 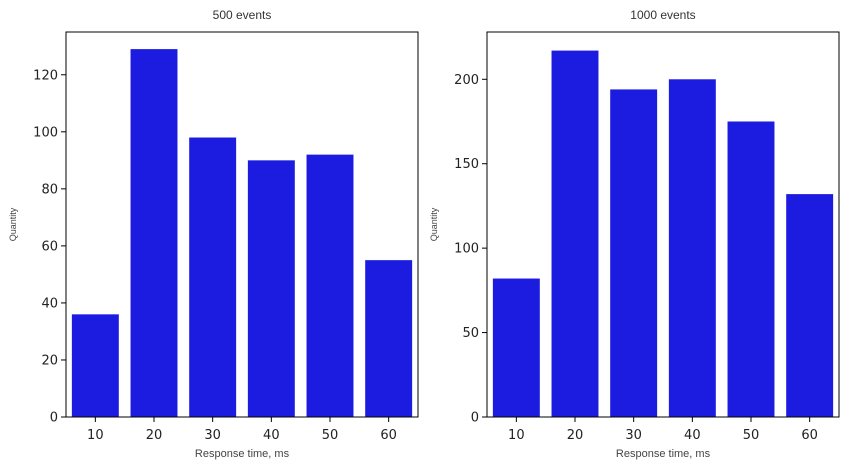 What do you see at coordinates (242, 15) in the screenshot?
I see `chart-title: 500 events` at bounding box center [242, 15].